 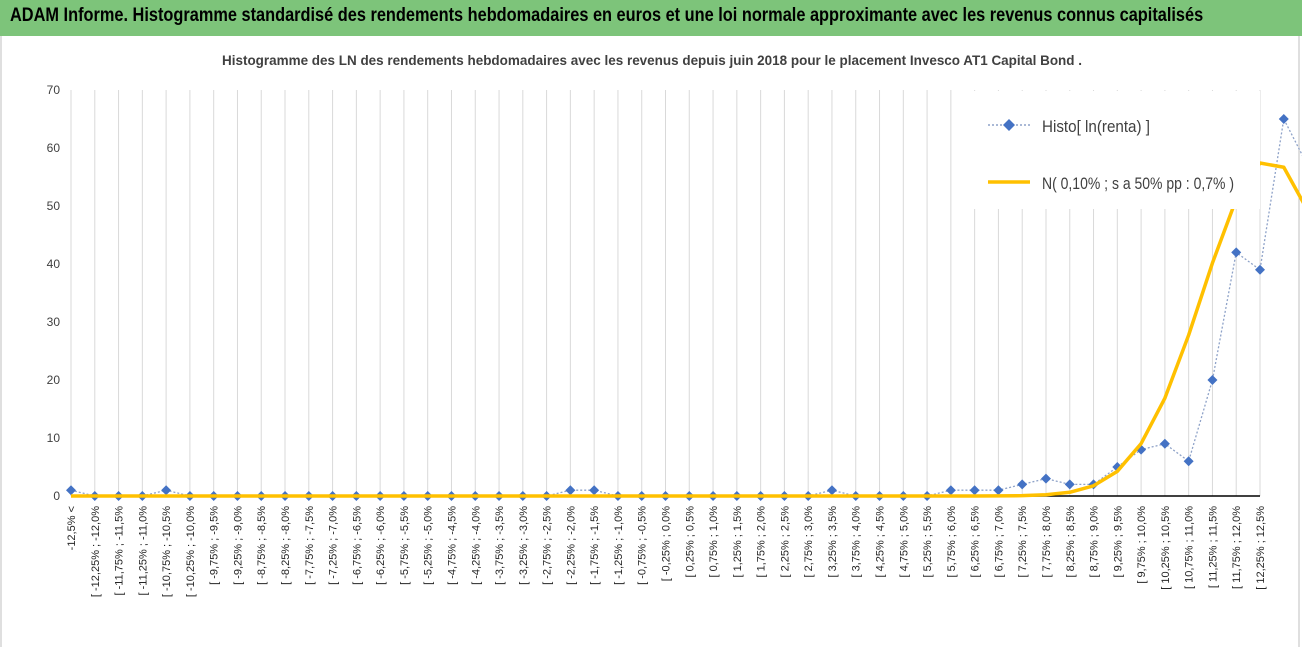 I want to click on x-tick-label: [ -11,25% ; -11,0%, so click(x=143, y=551).